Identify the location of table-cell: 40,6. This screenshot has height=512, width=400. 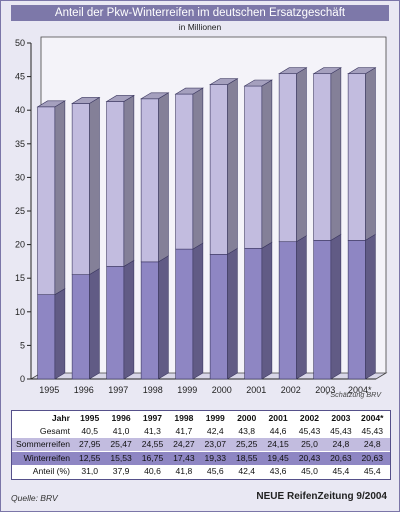
(152, 470).